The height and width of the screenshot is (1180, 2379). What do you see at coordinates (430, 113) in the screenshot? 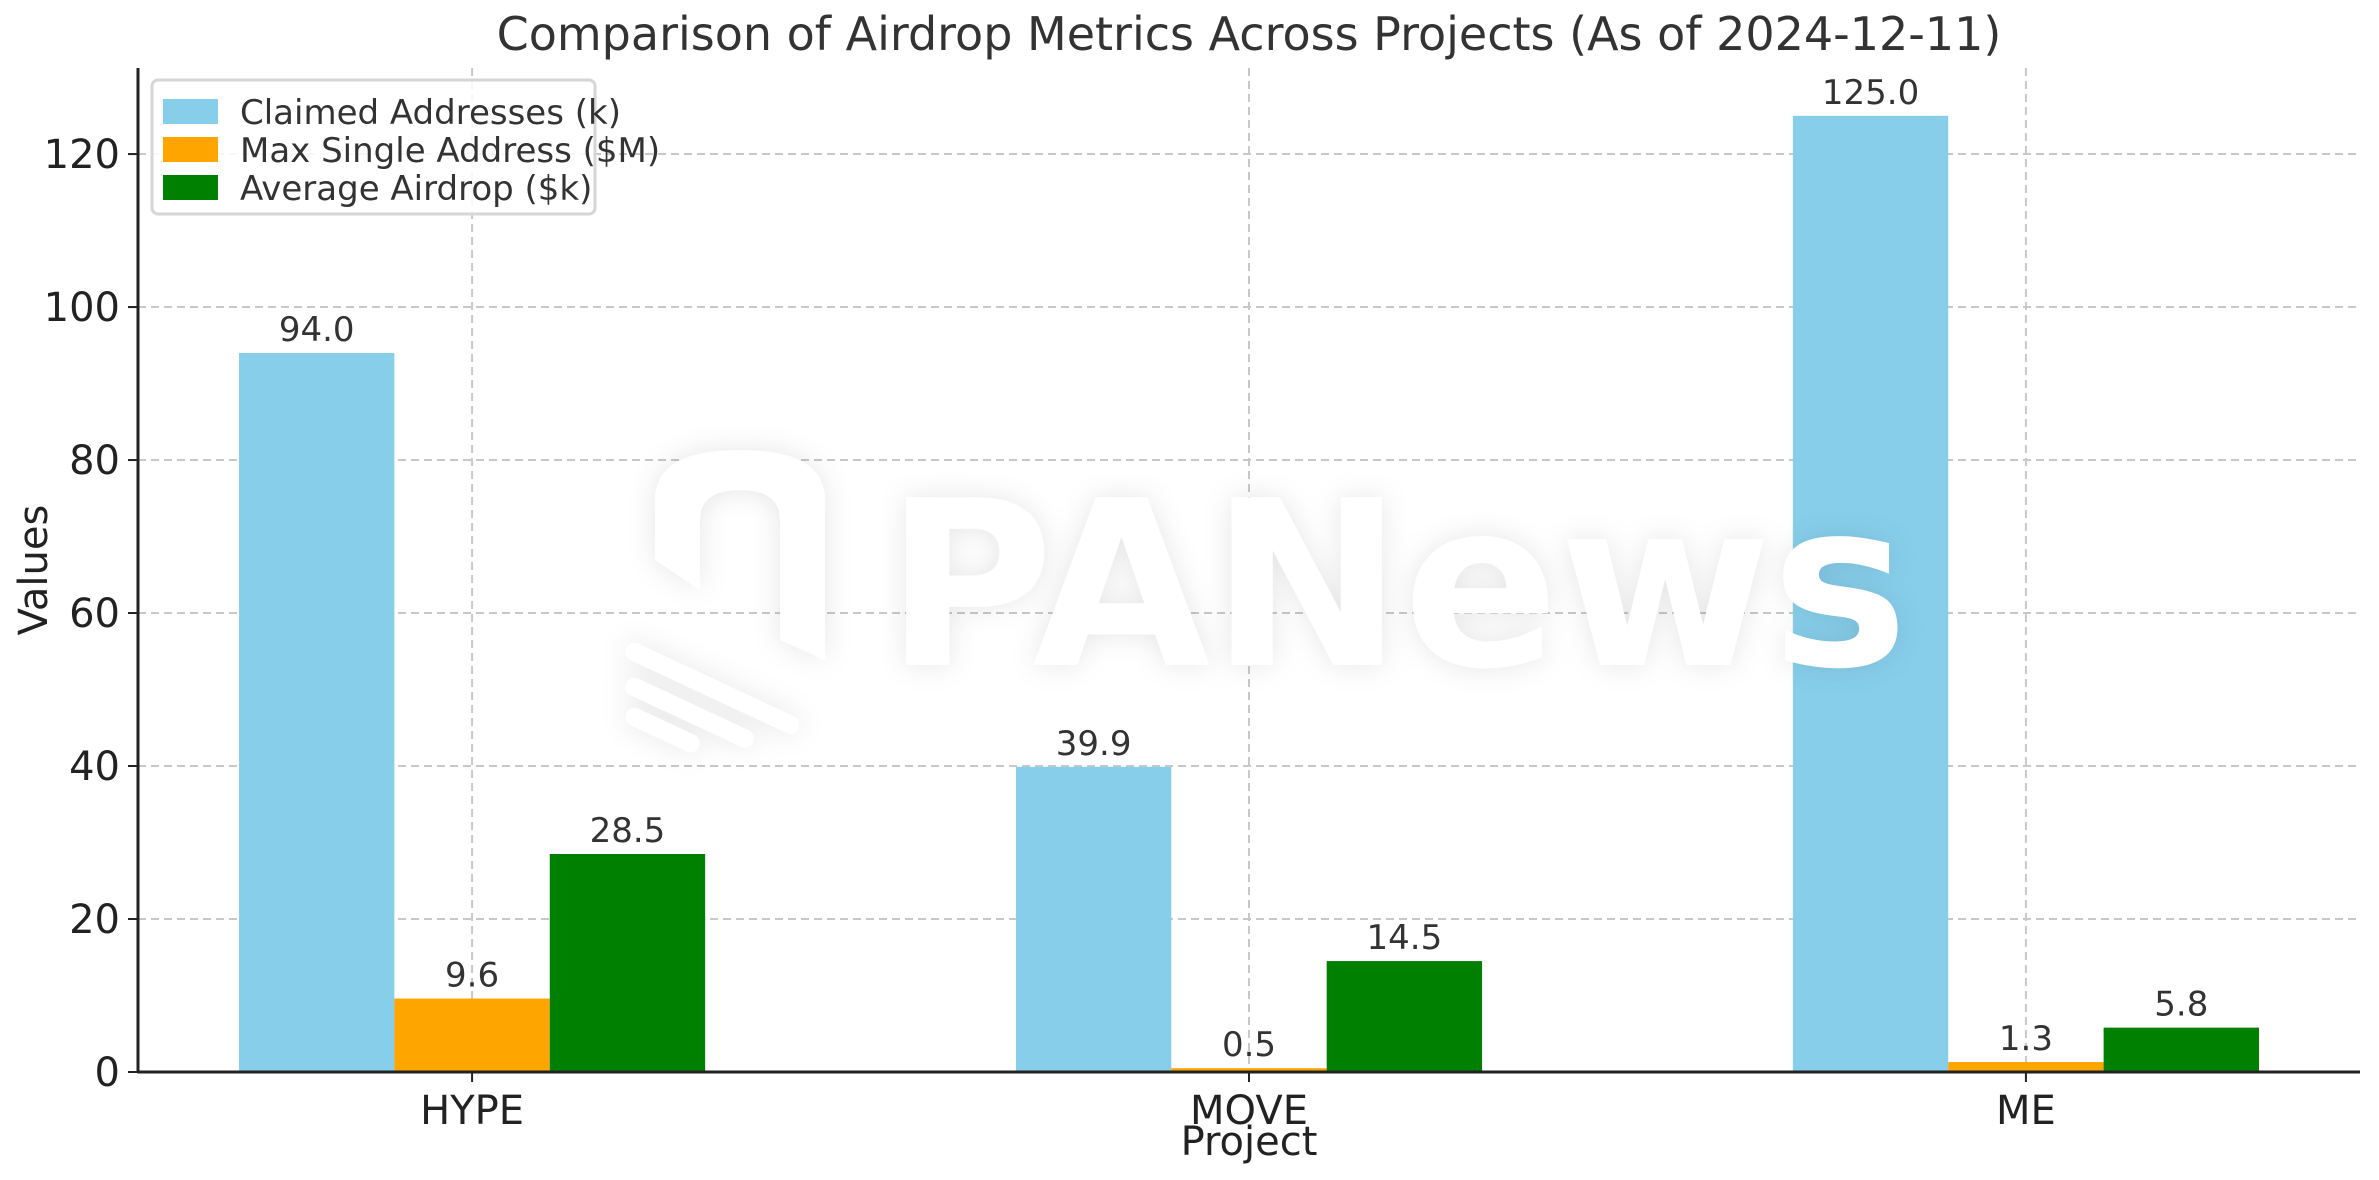
I see `legend-label: Claimed Addresses (k)` at bounding box center [430, 113].